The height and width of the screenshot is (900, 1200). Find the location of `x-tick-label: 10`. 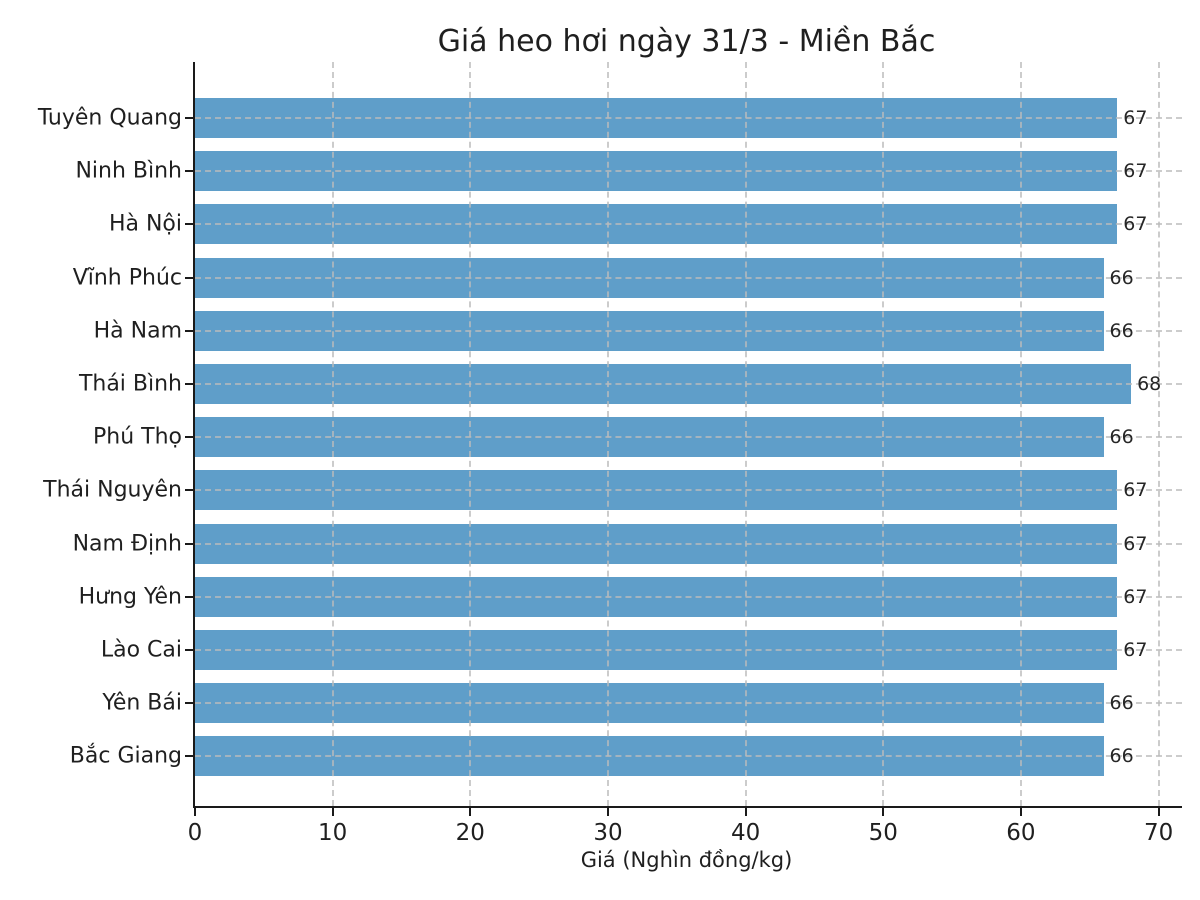

x-tick-label: 10 is located at coordinates (333, 833).